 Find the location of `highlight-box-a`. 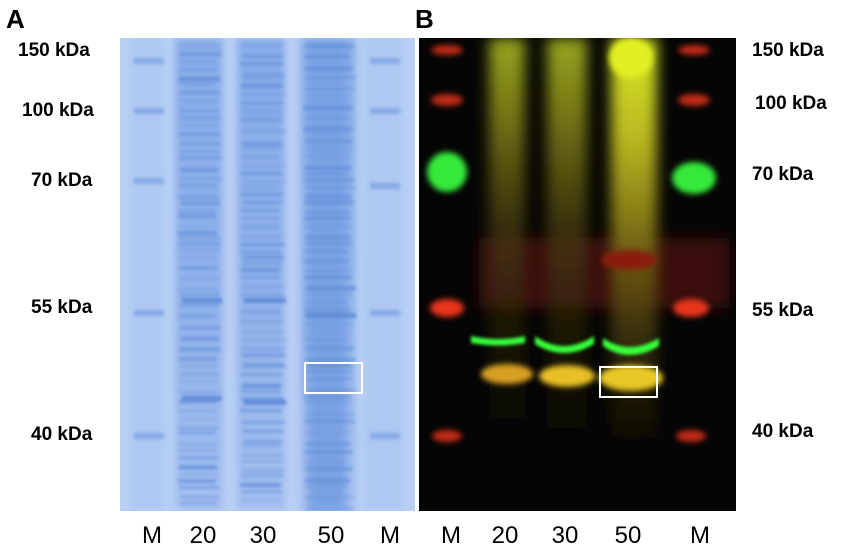

highlight-box-a is located at coordinates (333, 378).